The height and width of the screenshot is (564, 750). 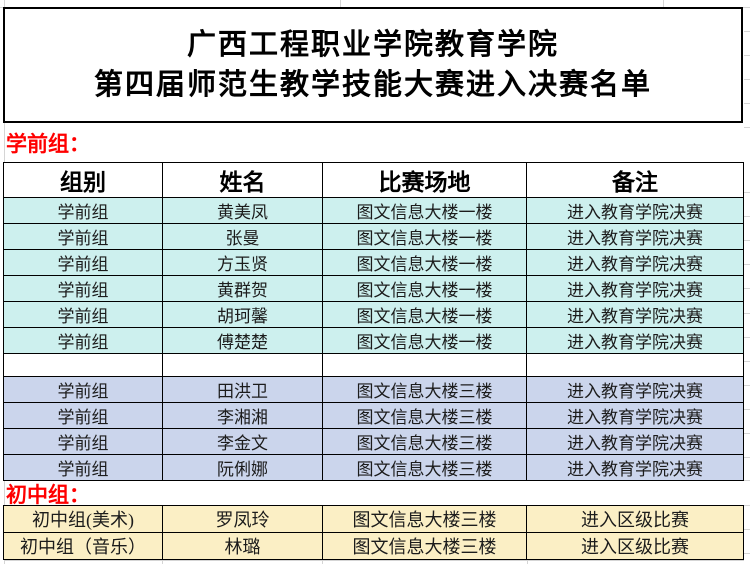 I want to click on table-row: 学前组 张曼 图文信息大楼一楼 进入教育学院决赛, so click(x=373, y=236).